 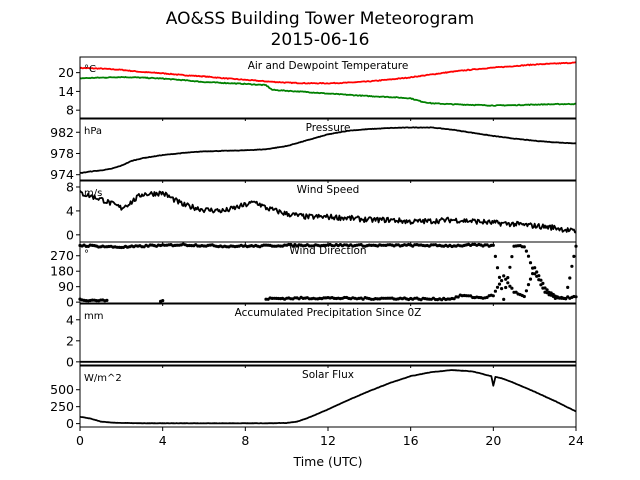 I want to click on x-axis-label: Time (UTC), so click(x=327, y=461).